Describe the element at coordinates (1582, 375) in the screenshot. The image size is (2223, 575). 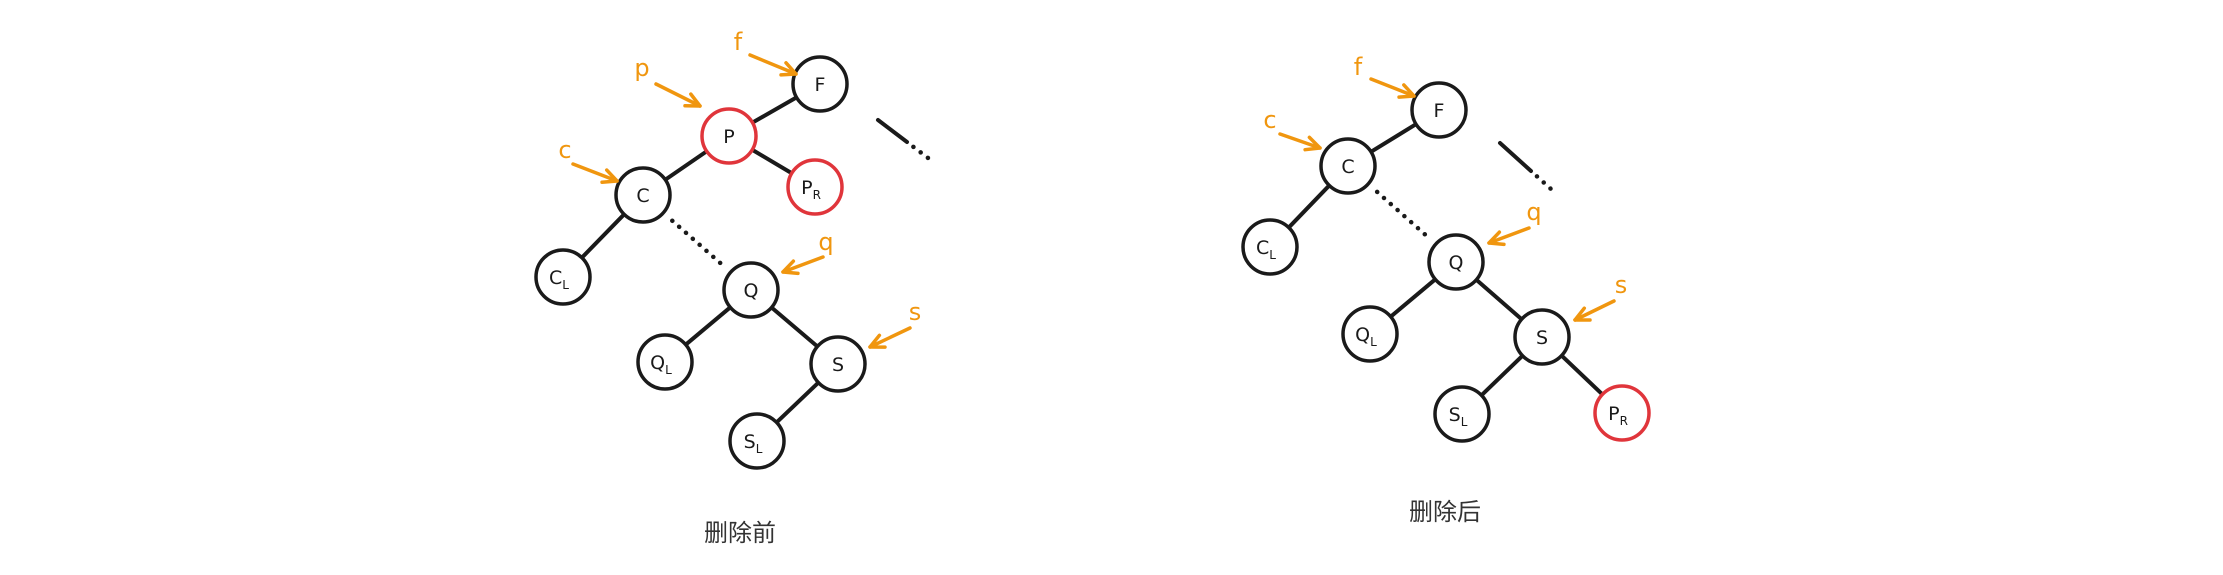
I see `edge-s-pr` at that location.